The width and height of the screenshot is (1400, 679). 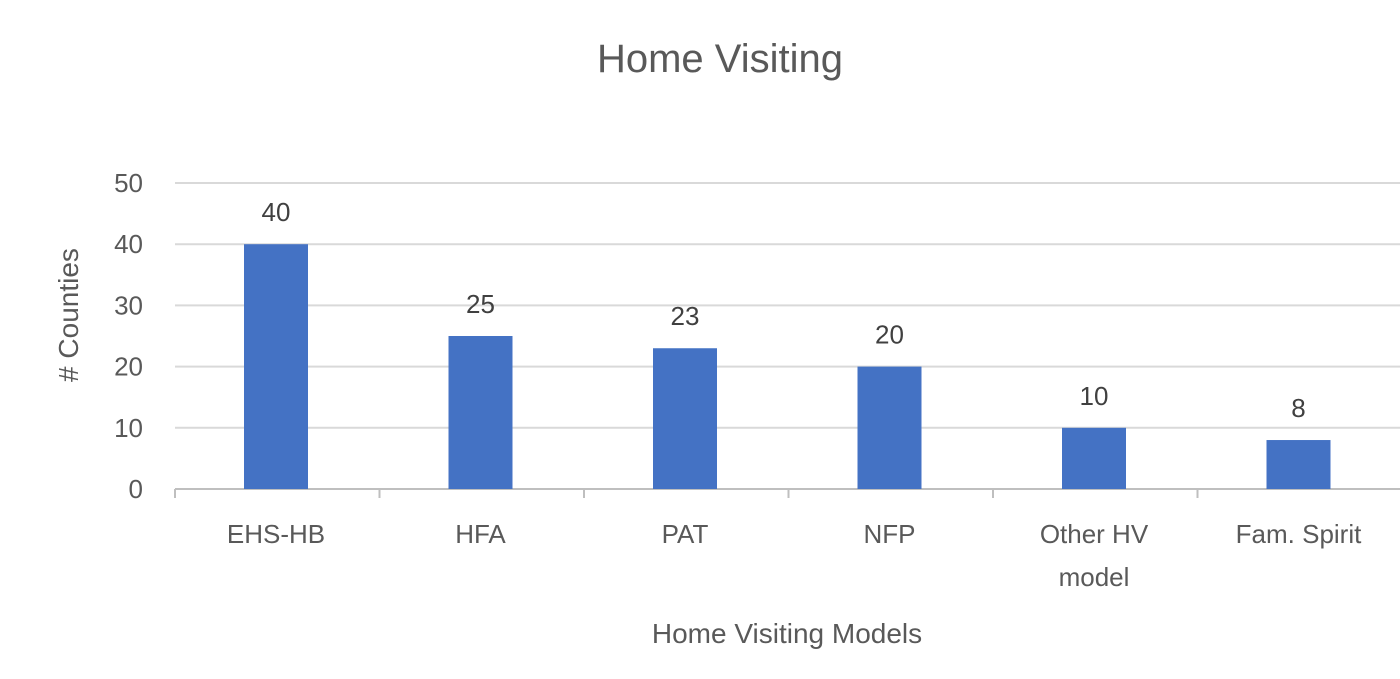 What do you see at coordinates (128, 428) in the screenshot?
I see `y-tick-label: 10` at bounding box center [128, 428].